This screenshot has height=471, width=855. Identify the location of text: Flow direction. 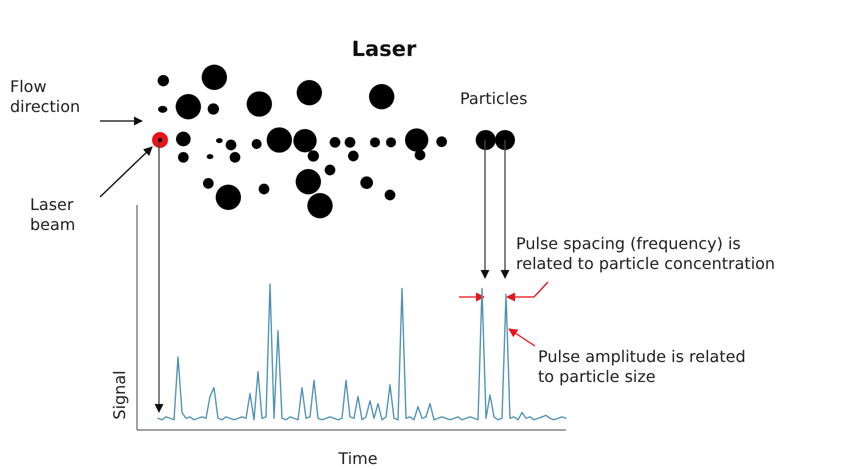
(45, 96).